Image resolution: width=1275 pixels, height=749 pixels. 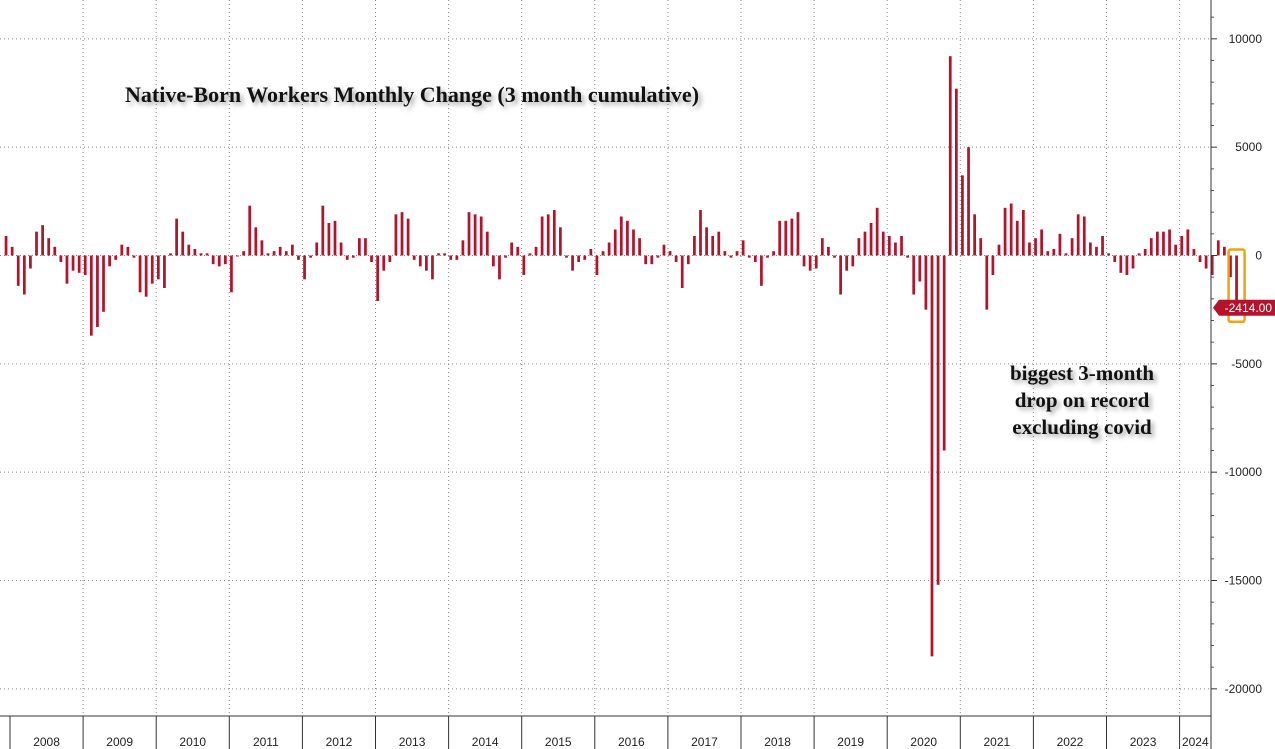 I want to click on annotation-line-1: biggest 3-month, so click(x=1082, y=373).